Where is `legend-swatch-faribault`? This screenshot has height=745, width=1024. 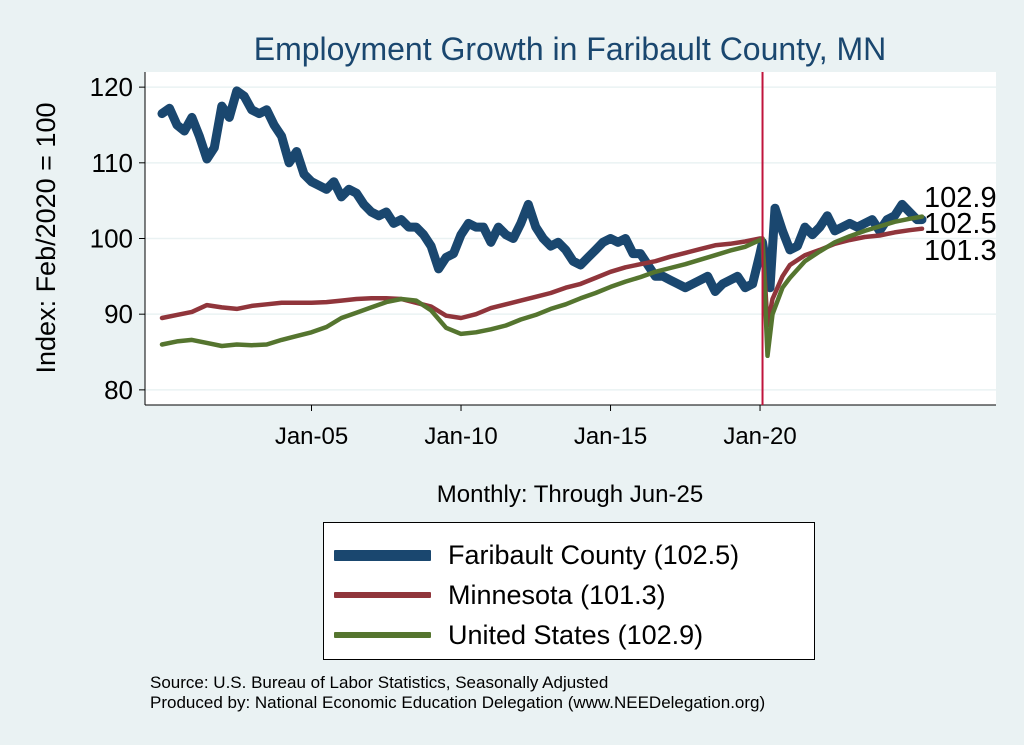
legend-swatch-faribault is located at coordinates (382, 555).